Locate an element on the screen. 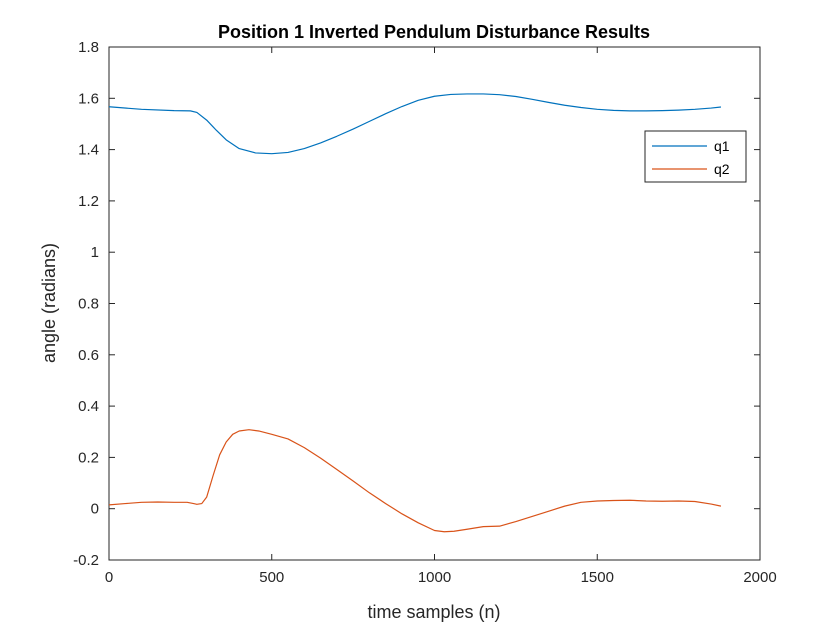 The height and width of the screenshot is (630, 840). legend-label-q1: q1 is located at coordinates (722, 146).